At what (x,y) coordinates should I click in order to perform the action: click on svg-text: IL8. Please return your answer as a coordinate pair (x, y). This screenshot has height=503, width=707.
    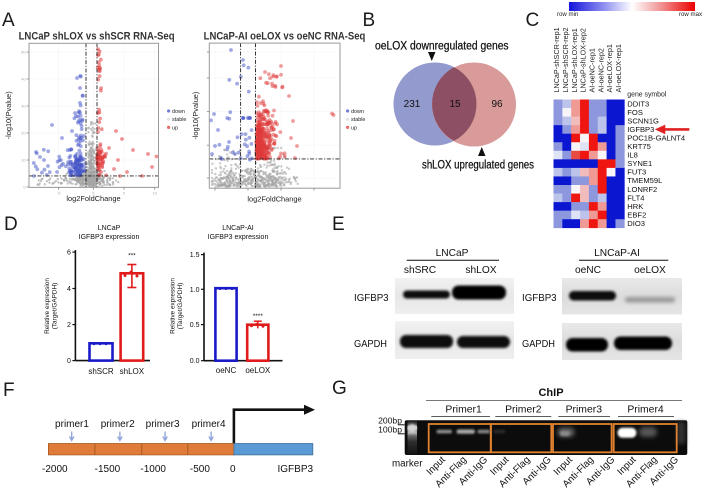
    Looking at the image, I should click on (632, 155).